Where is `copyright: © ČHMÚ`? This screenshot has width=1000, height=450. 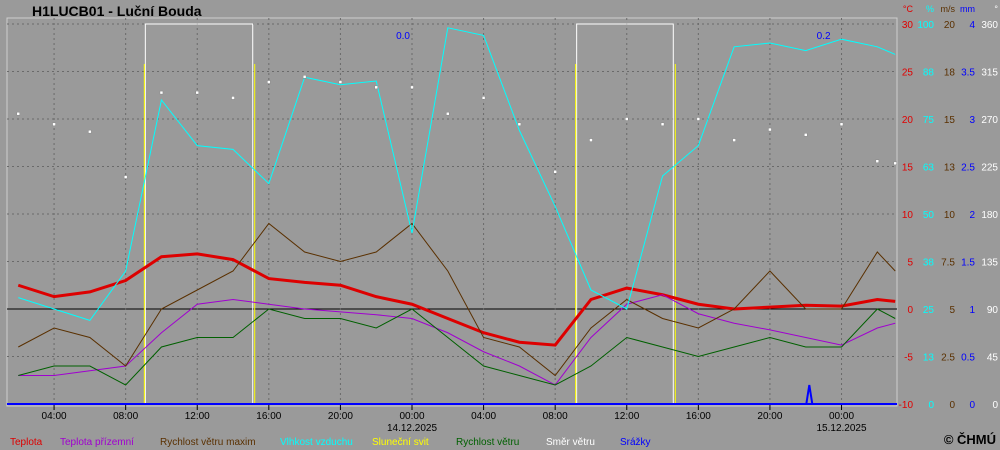
copyright: © ČHMÚ is located at coordinates (969, 439).